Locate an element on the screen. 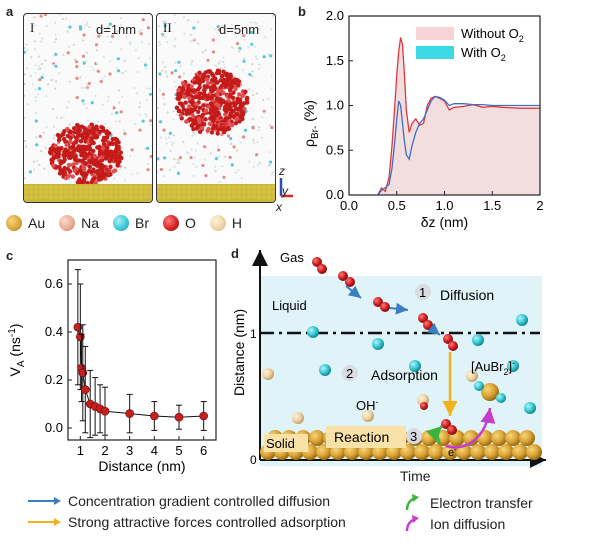 Image resolution: width=600 pixels, height=545 pixels. x-tick-label-c: 3 is located at coordinates (129, 450).